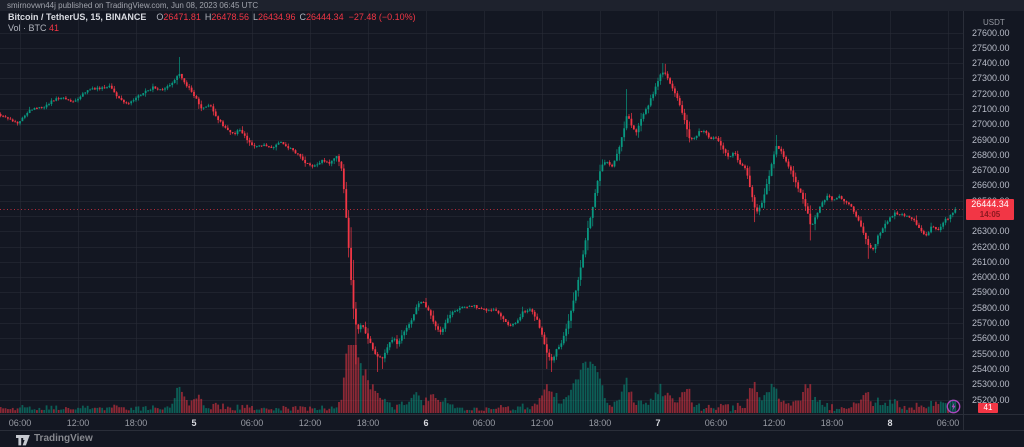 The width and height of the screenshot is (1024, 447). Describe the element at coordinates (991, 63) in the screenshot. I see `price-axis-label: 27400.00` at that location.